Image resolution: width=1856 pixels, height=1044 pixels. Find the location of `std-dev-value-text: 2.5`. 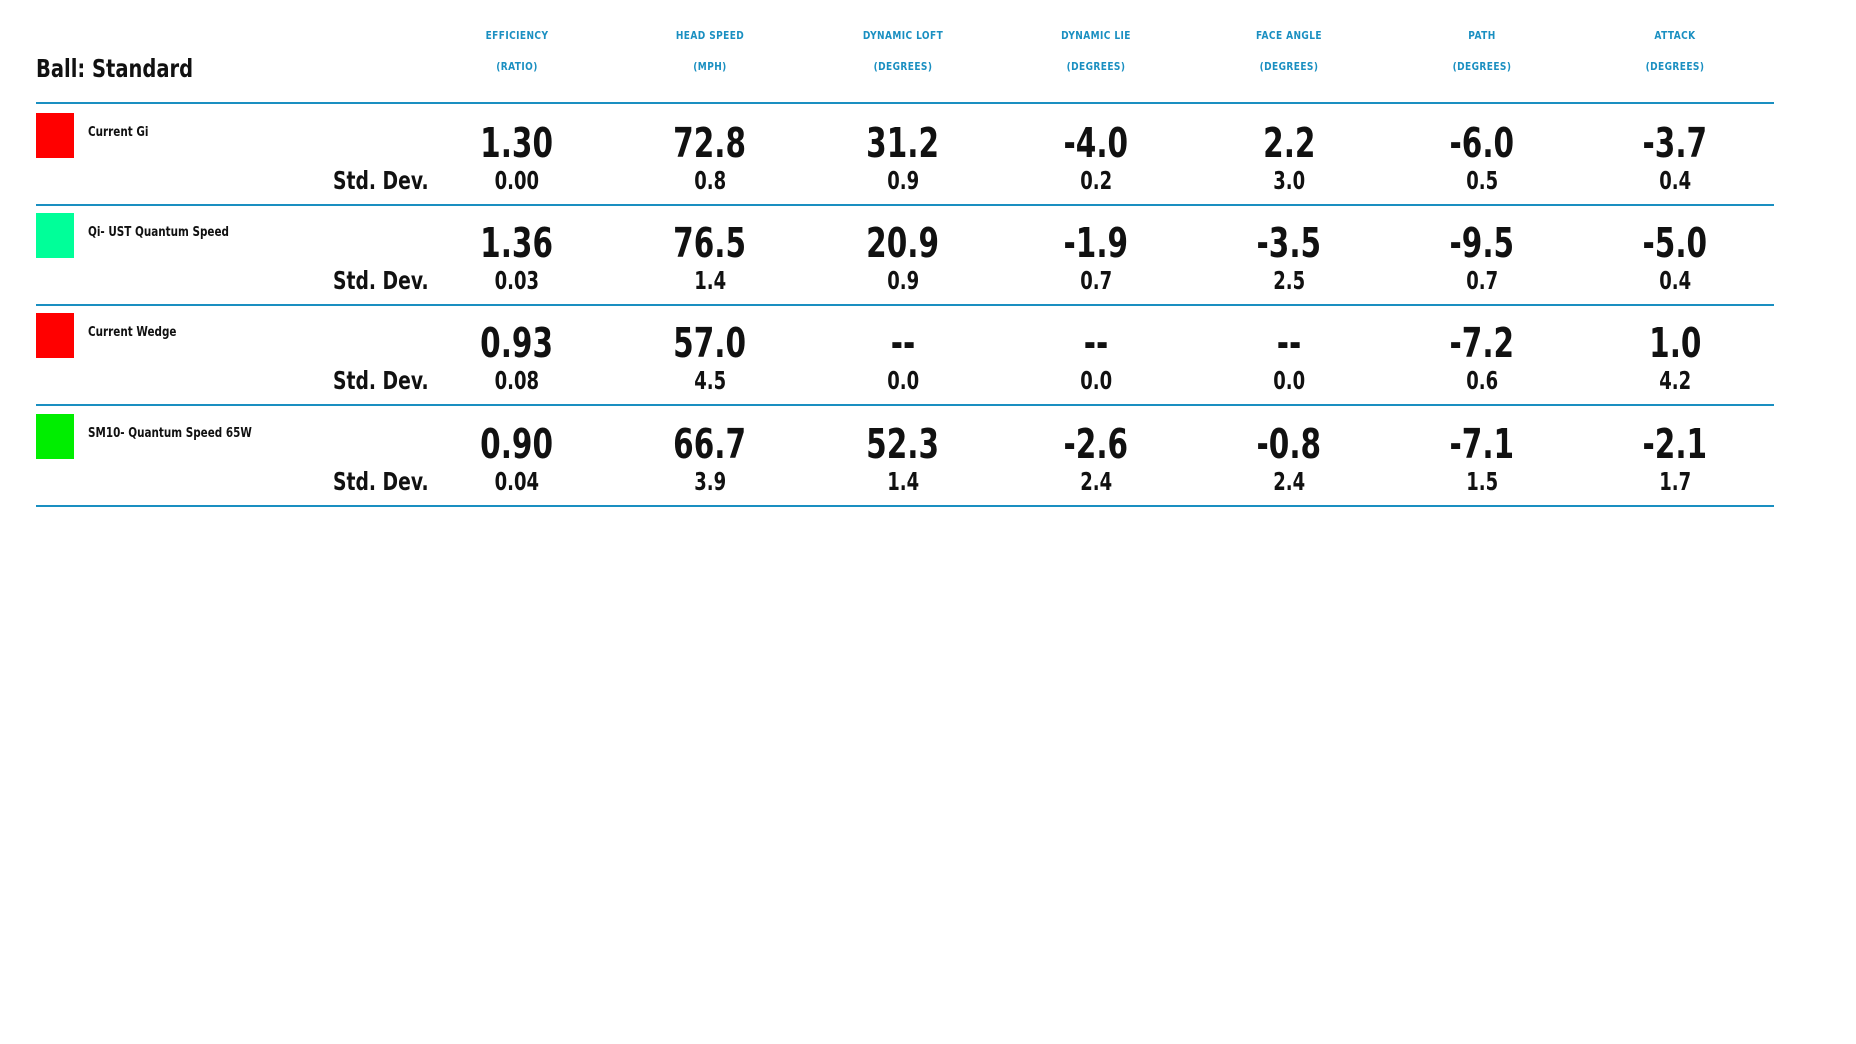

std-dev-value-text: 2.5 is located at coordinates (1289, 280).